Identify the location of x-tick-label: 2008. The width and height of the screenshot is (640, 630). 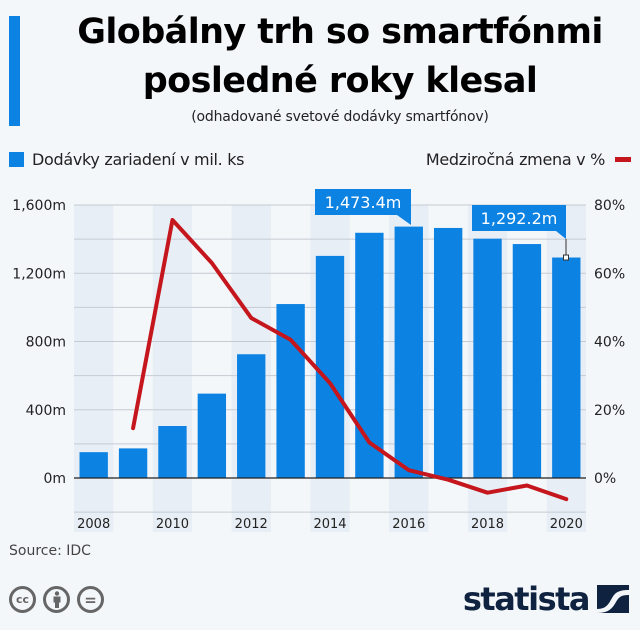
(93, 524).